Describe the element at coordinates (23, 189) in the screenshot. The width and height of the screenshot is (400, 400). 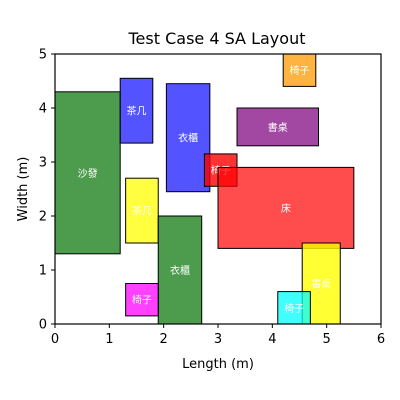
I see `y-axis-label: Width (m)` at that location.